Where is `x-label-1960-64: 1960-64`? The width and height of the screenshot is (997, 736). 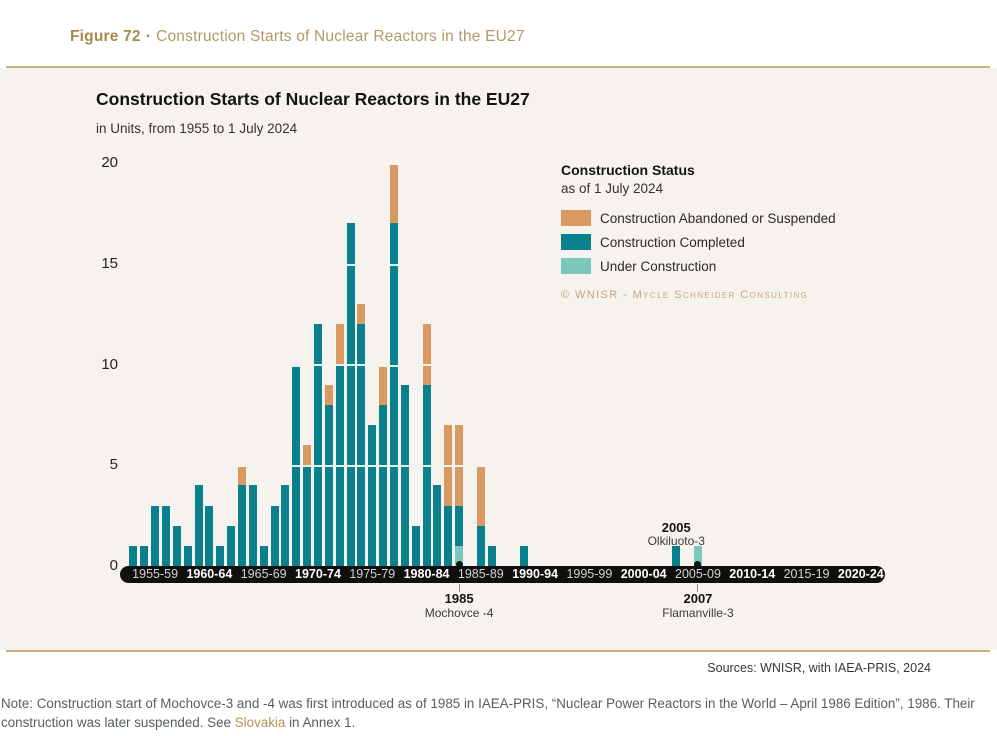 x-label-1960-64: 1960-64 is located at coordinates (209, 574).